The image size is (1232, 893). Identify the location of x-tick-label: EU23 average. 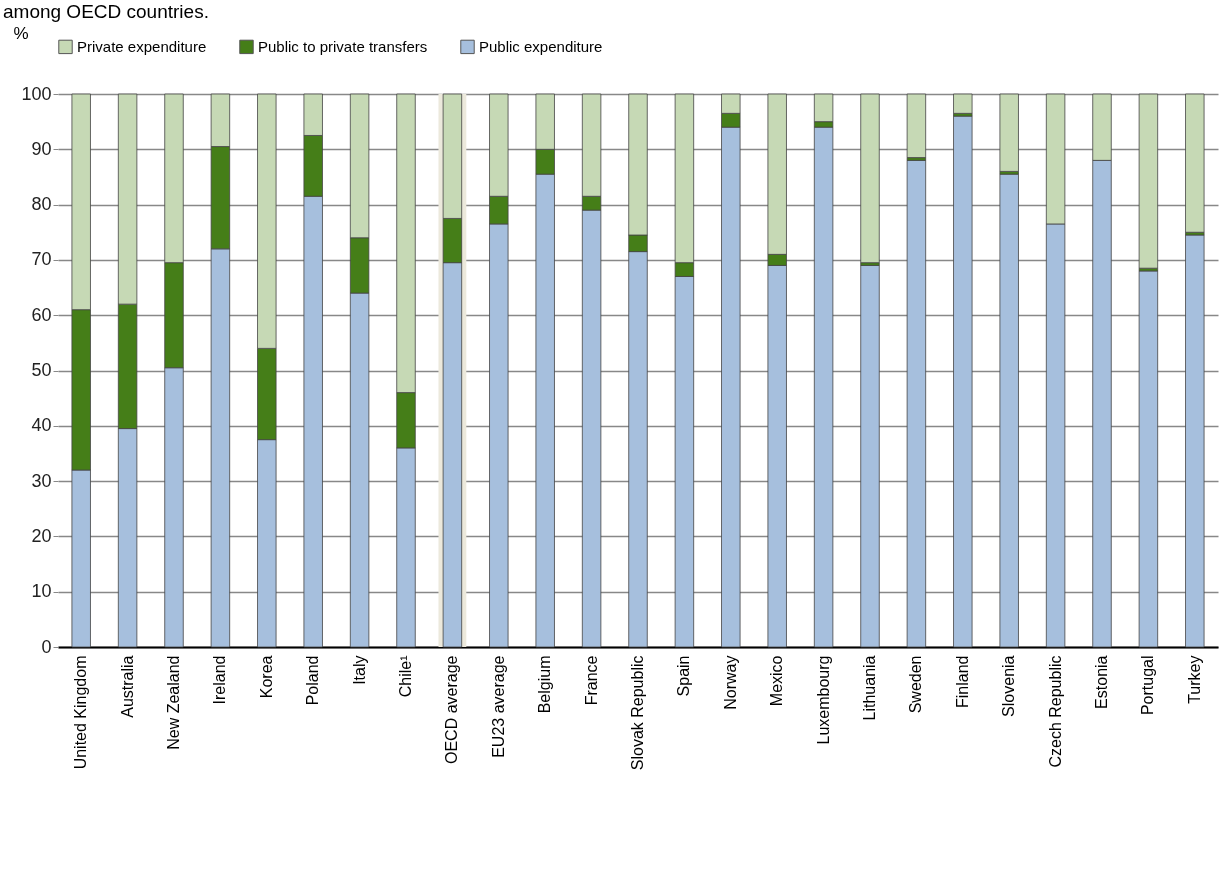
(498, 706).